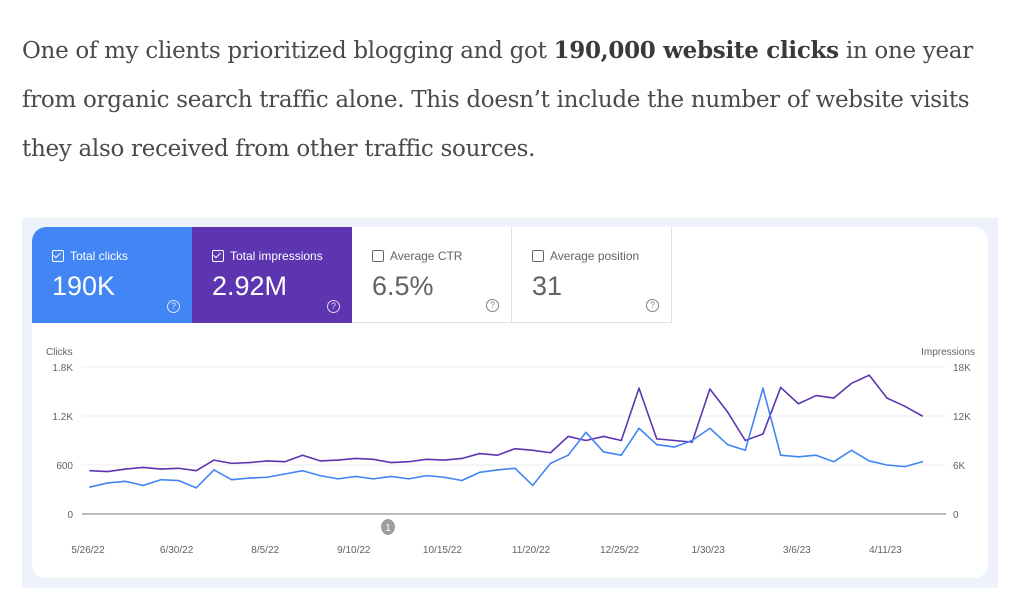  Describe the element at coordinates (265, 550) in the screenshot. I see `x-tick-label: 8/5/22` at that location.